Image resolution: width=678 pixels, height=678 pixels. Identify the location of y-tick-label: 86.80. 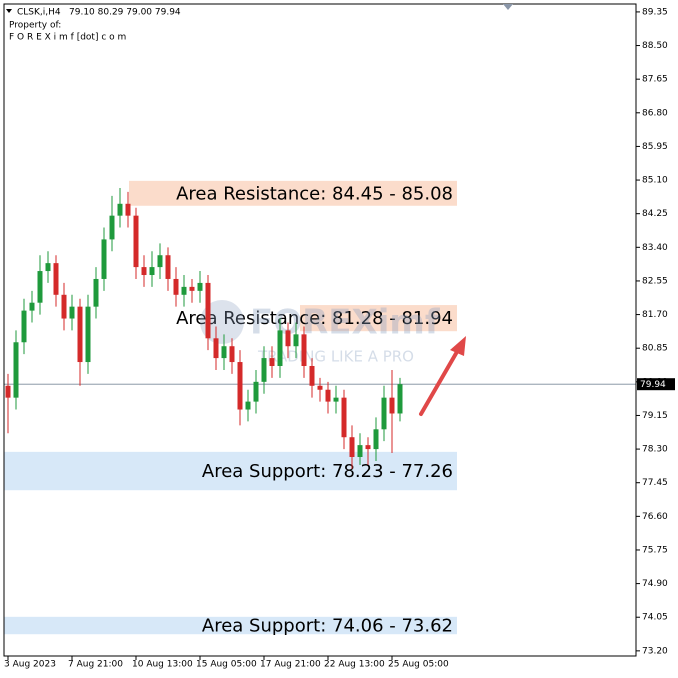
(655, 113).